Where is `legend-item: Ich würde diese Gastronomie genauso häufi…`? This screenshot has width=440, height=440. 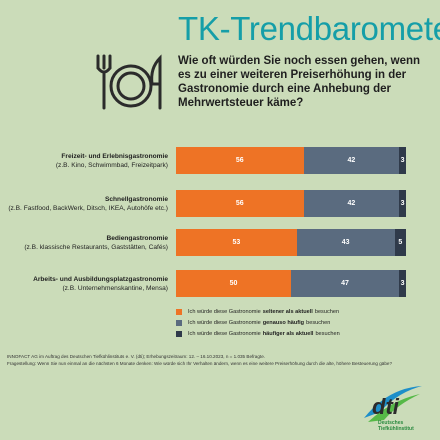 legend-item: Ich würde diese Gastronomie genauso häufi… is located at coordinates (258, 322).